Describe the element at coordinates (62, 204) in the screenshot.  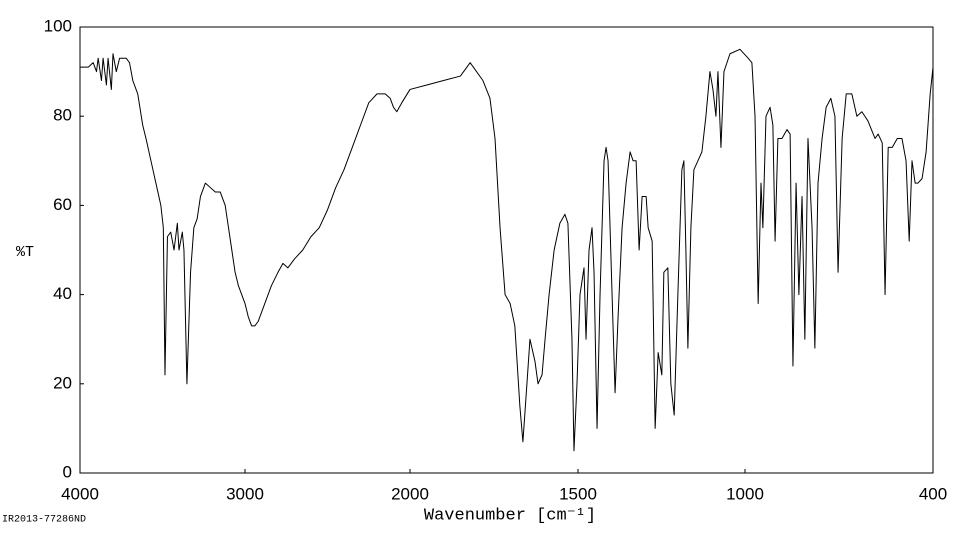
I see `y-tick-label: 60` at that location.